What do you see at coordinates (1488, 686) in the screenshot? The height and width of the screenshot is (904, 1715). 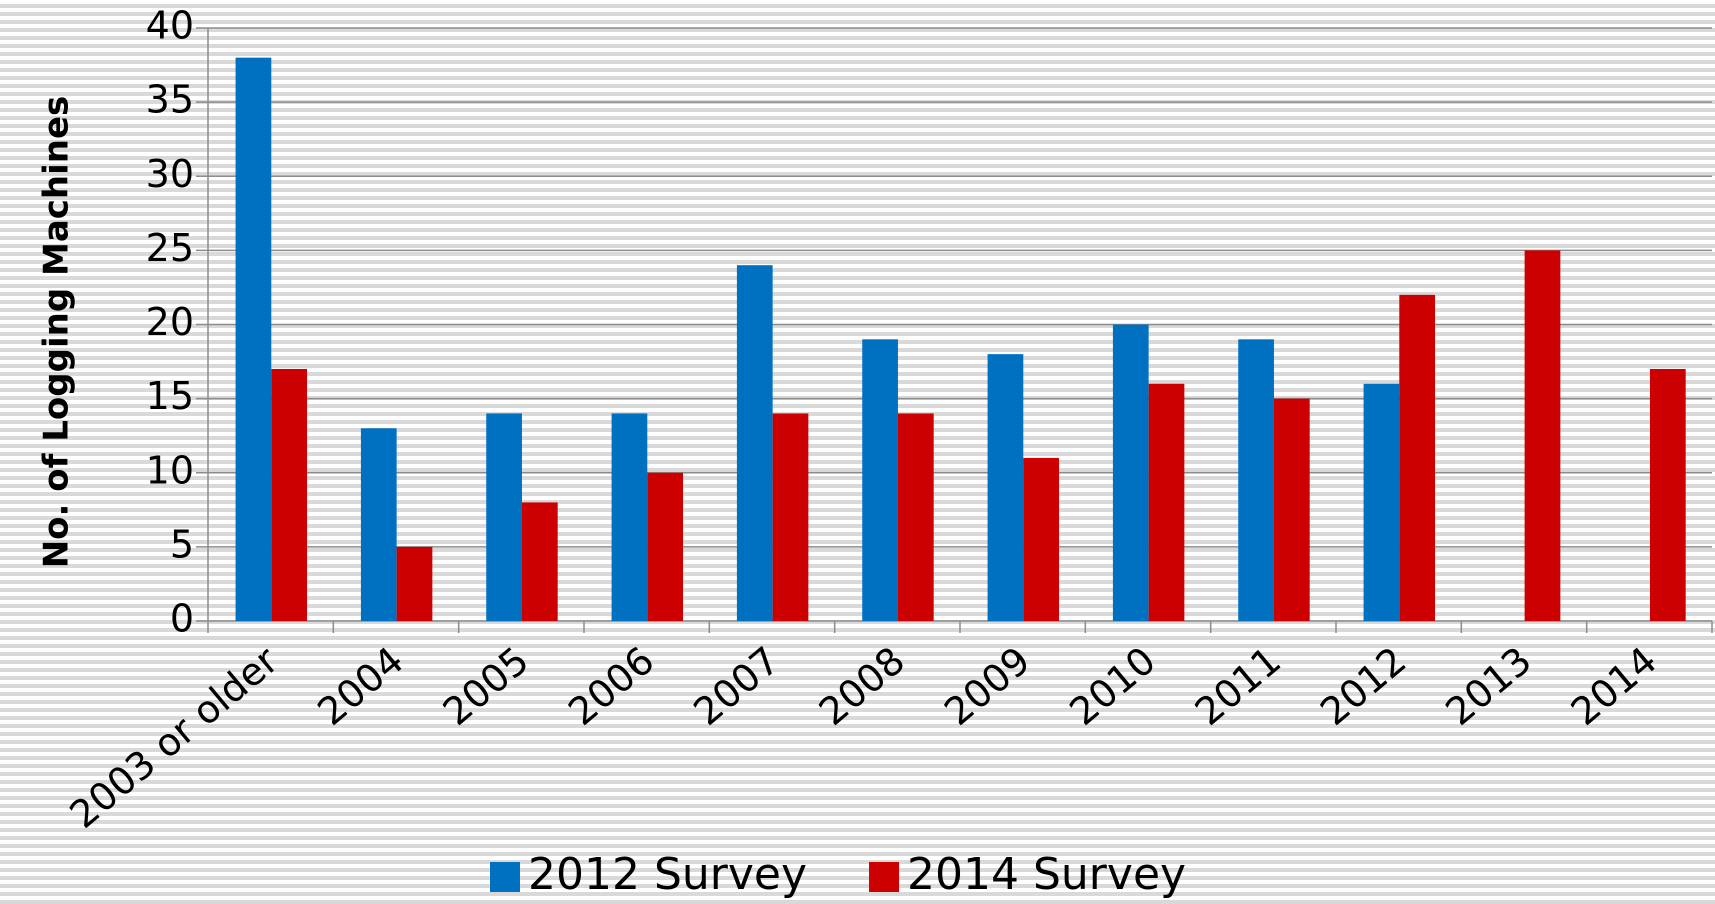 I see `x-tick-label: 2013` at bounding box center [1488, 686].